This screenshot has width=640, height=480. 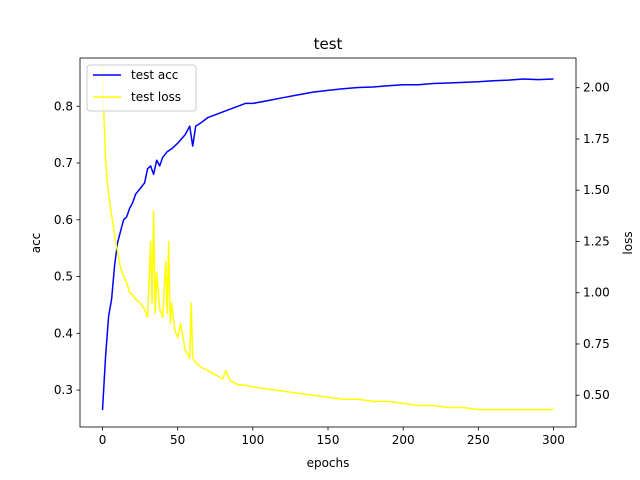 What do you see at coordinates (596, 241) in the screenshot?
I see `y-right-tick-label: 1.25` at bounding box center [596, 241].